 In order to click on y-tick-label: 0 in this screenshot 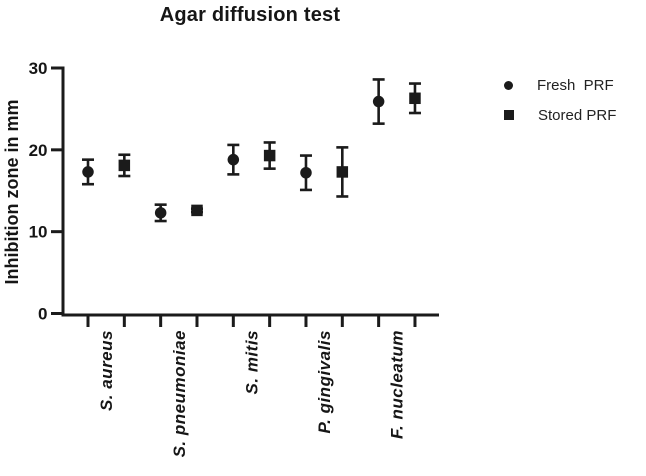, I will do `click(42, 313)`.